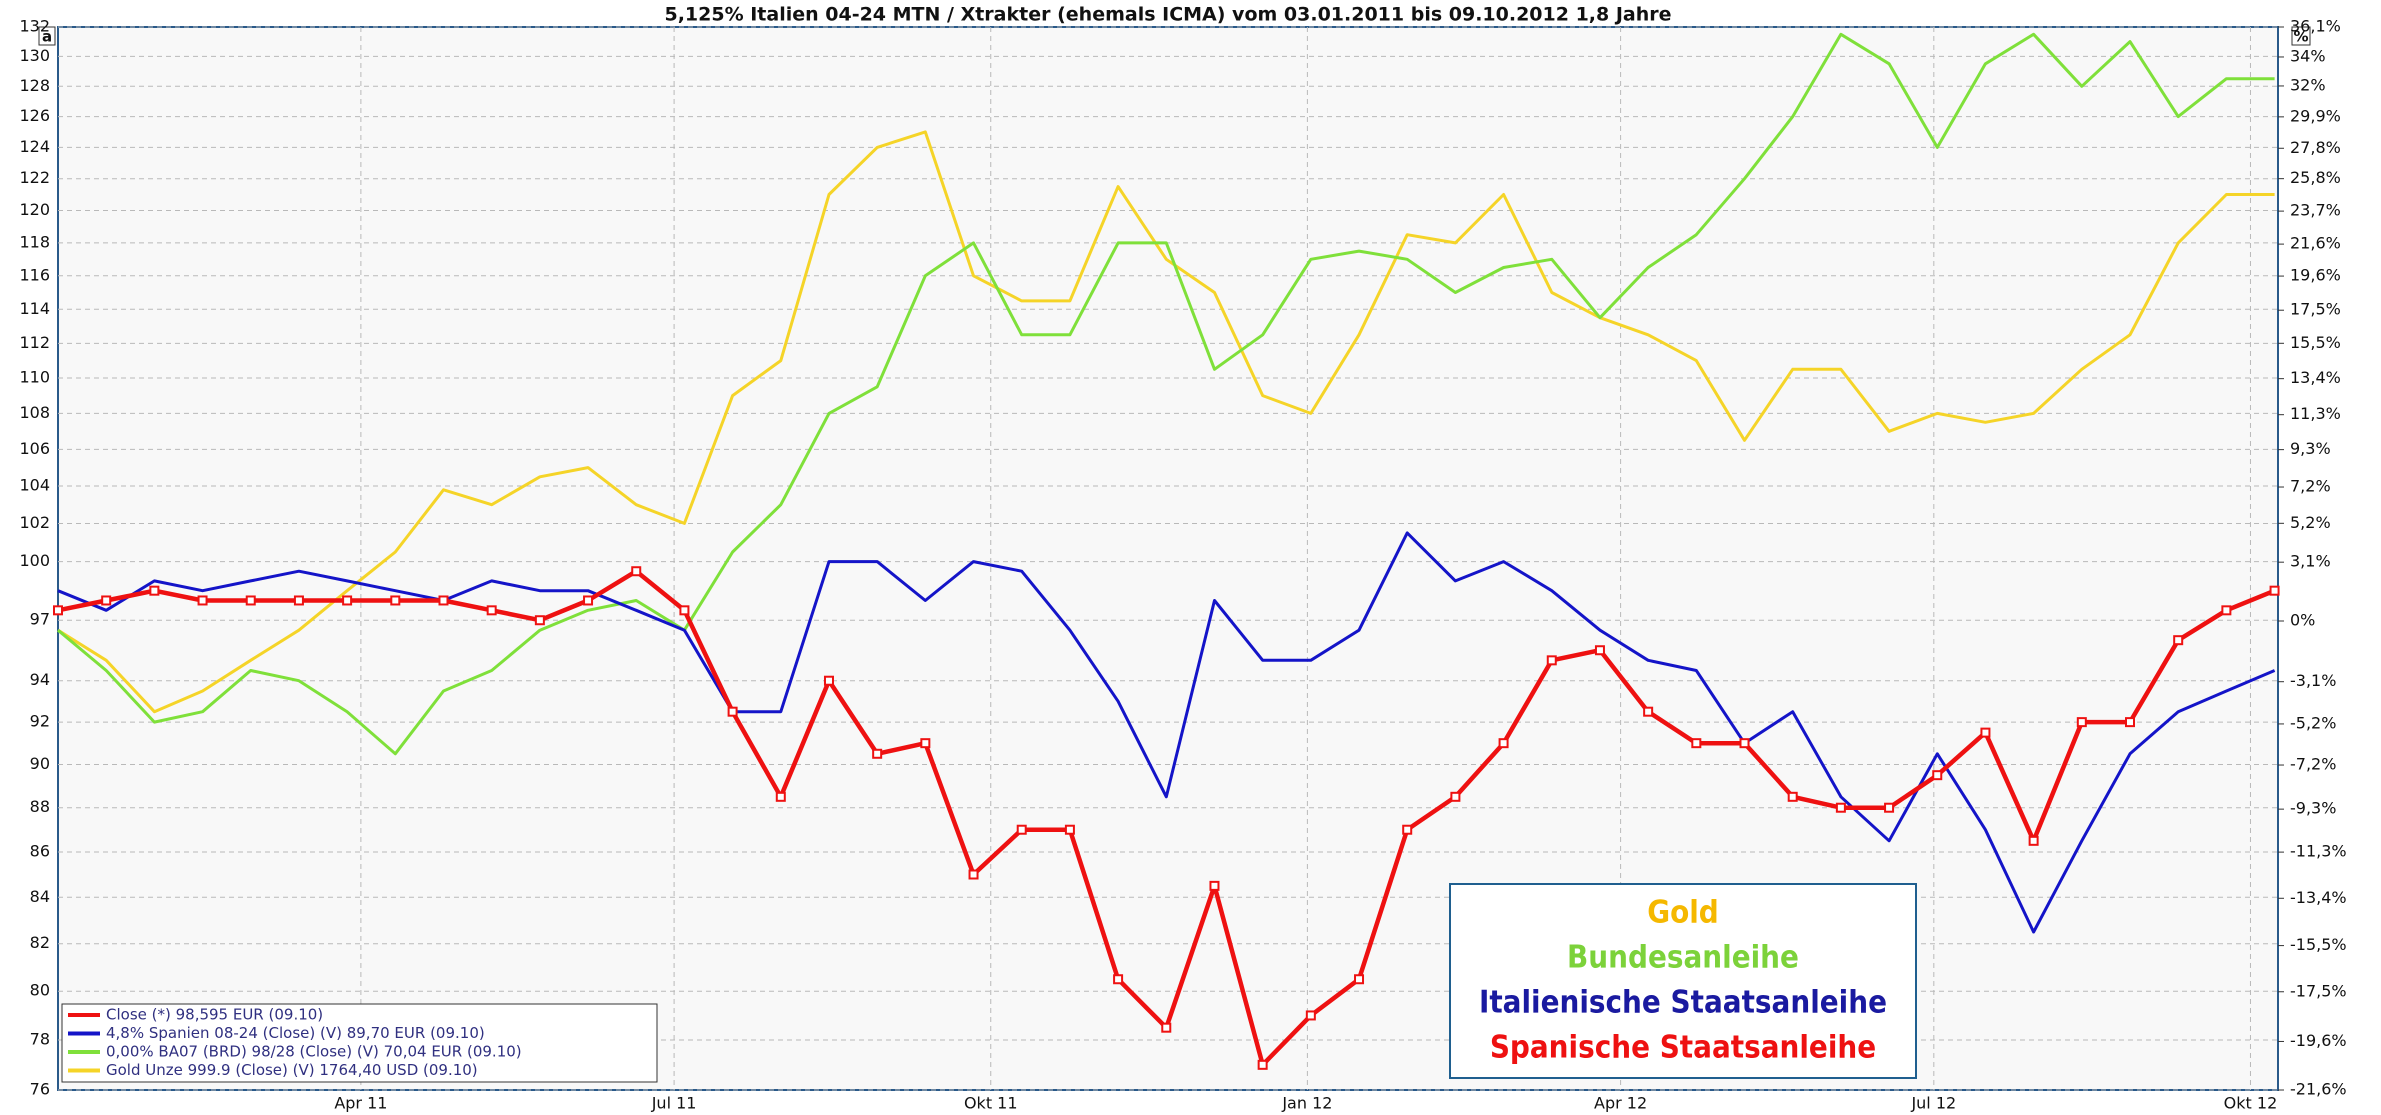  I want to click on y-tick-label: 76, so click(40, 1089).